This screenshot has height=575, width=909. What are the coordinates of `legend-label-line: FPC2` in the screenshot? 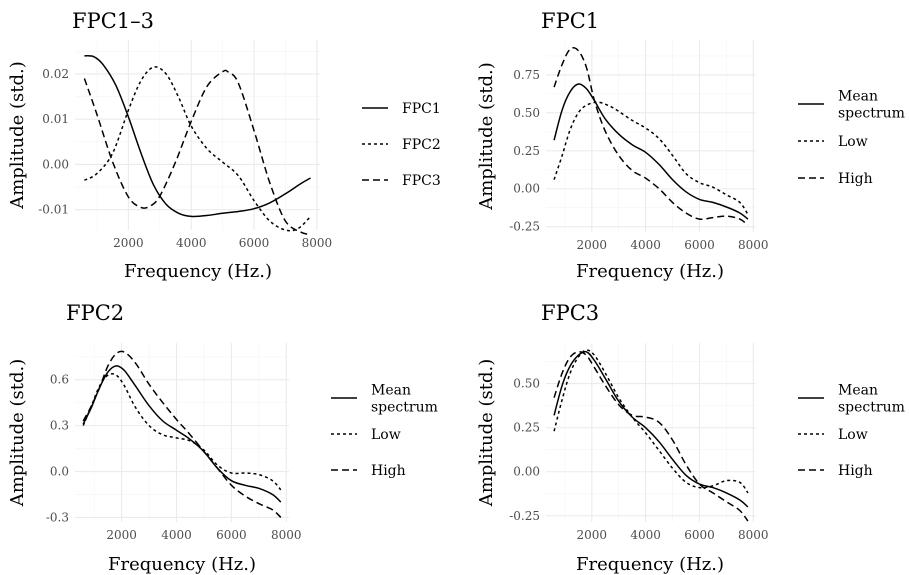 It's located at (421, 145).